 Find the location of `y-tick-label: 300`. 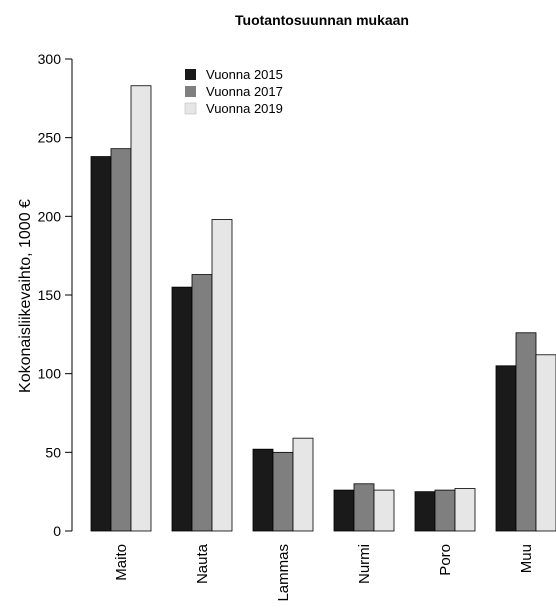

y-tick-label: 300 is located at coordinates (50, 59).